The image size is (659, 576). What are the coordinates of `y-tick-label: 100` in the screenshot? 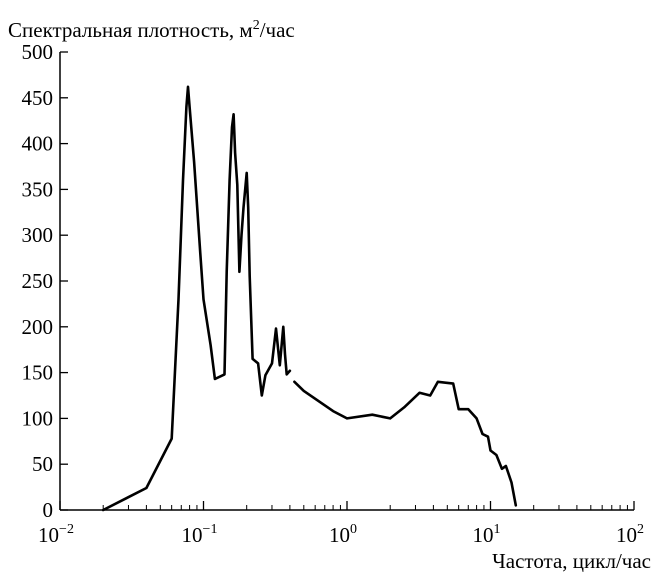 It's located at (38, 418).